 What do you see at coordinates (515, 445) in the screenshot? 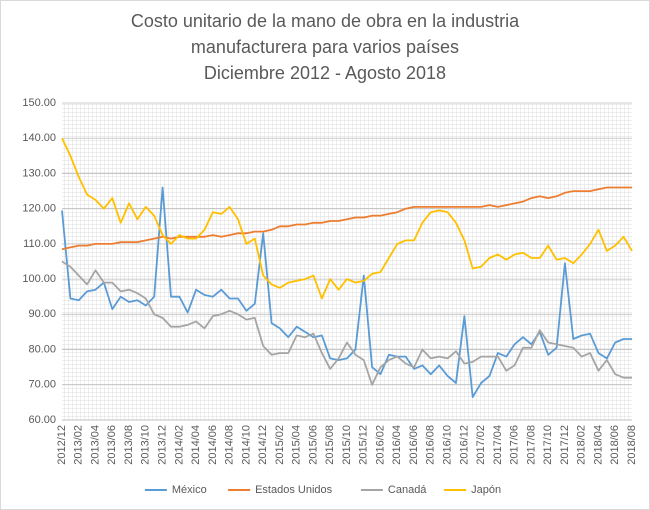
I see `x-tick-label: 2017/06` at bounding box center [515, 445].